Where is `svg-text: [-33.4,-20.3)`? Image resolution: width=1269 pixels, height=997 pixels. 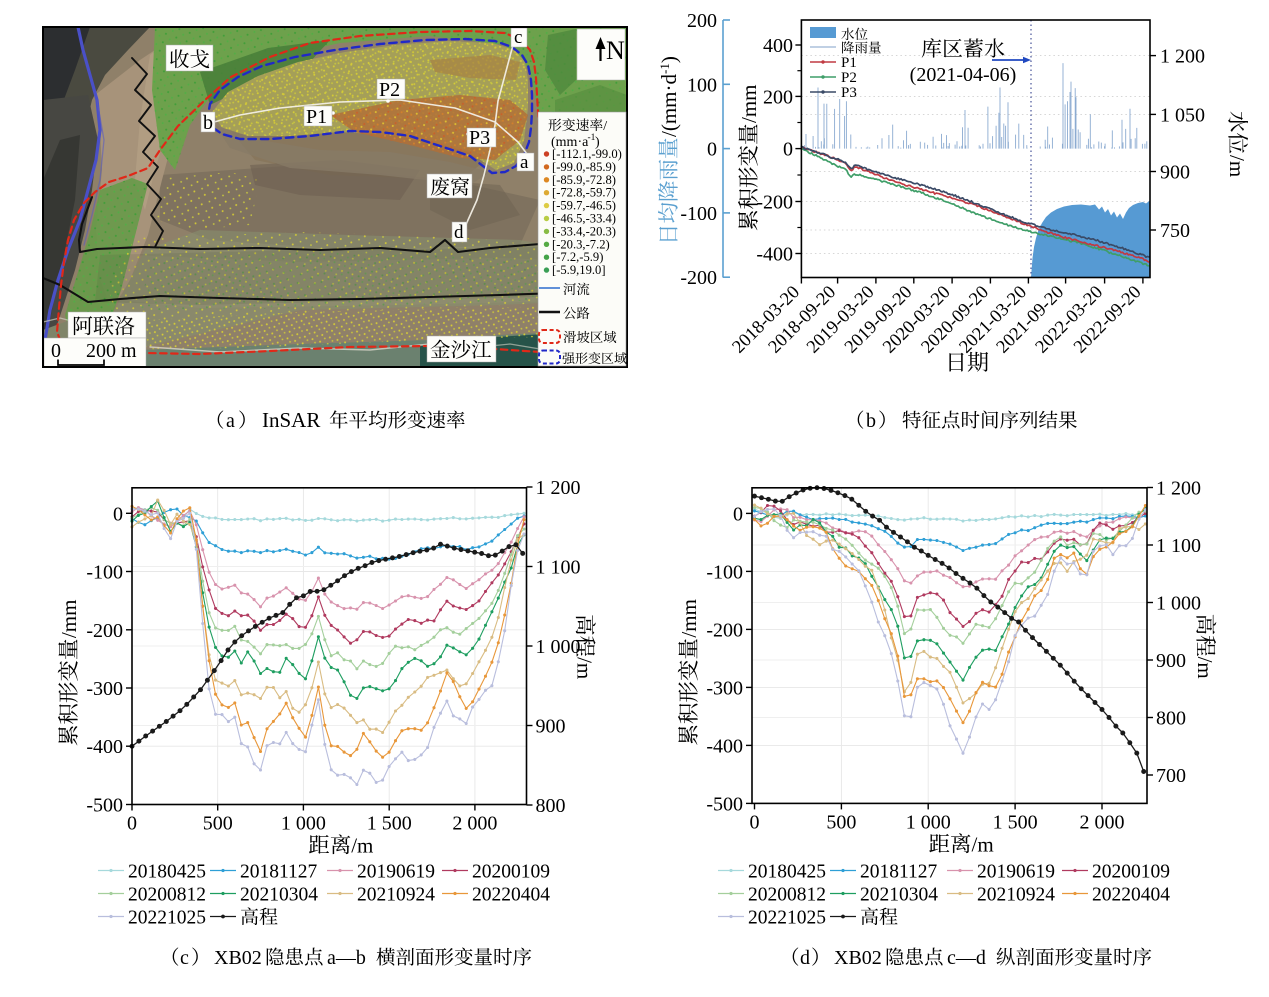
svg-text: [-33.4,-20.3) is located at coordinates (584, 231).